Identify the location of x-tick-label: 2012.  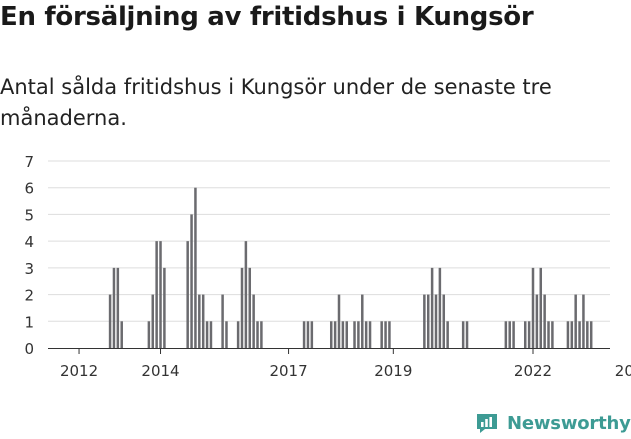
(79, 371).